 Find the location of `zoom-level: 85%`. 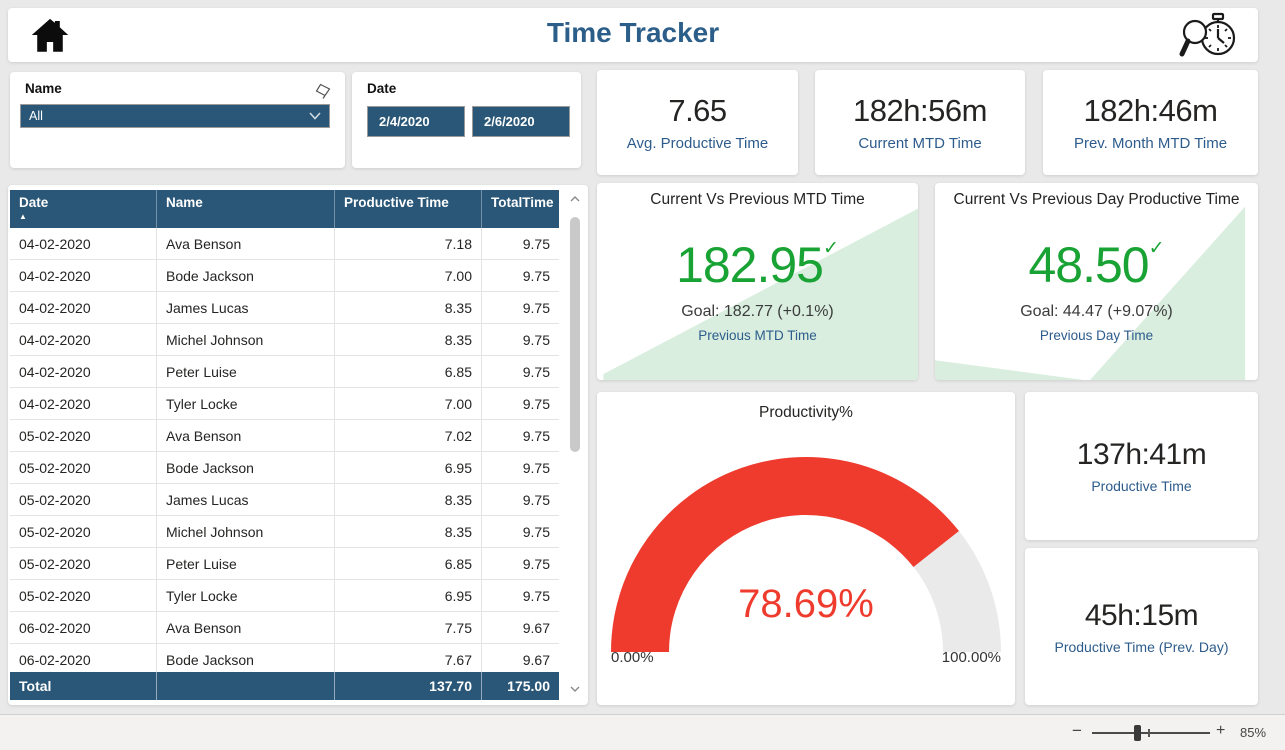

zoom-level: 85% is located at coordinates (1253, 732).